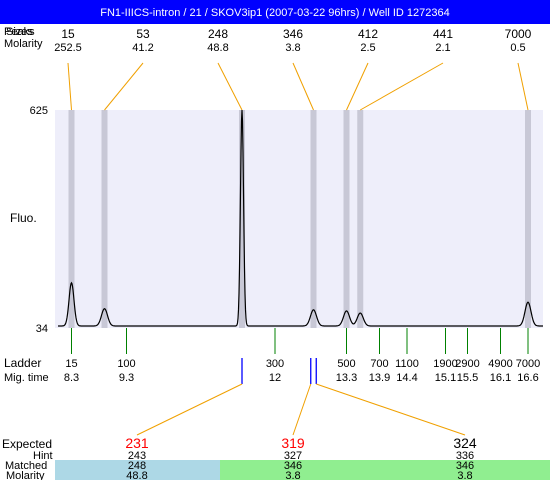  I want to click on peak-connectors, so click(298, 86).